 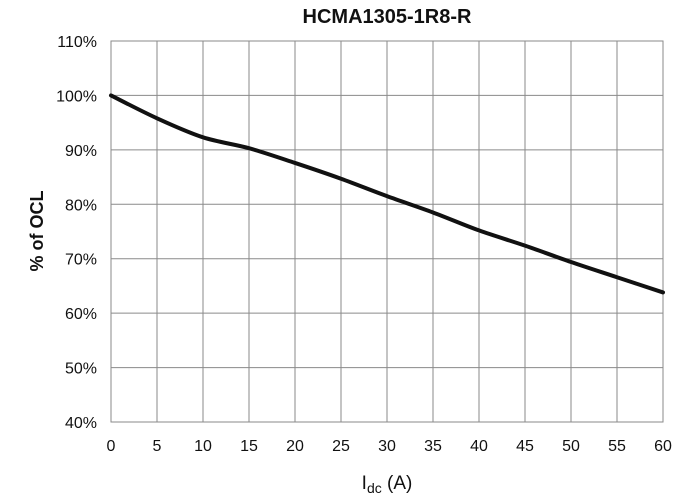 I want to click on y-axis-label: % of OCL, so click(x=37, y=231).